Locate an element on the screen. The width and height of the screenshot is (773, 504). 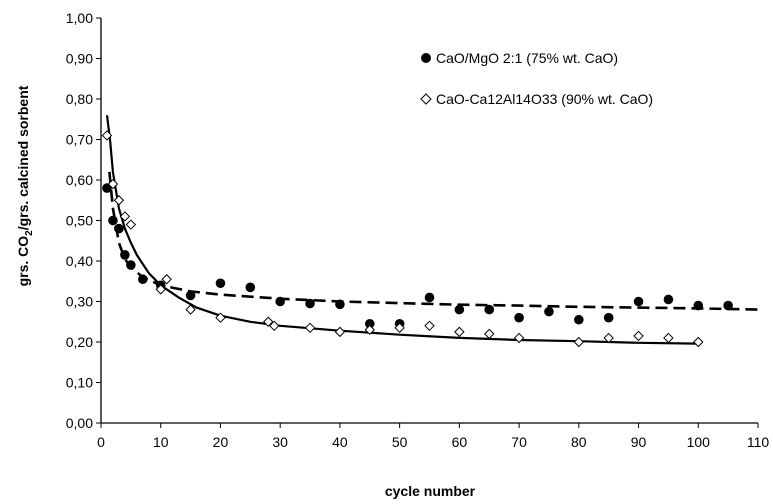
x-tick-label: 100 is located at coordinates (699, 442).